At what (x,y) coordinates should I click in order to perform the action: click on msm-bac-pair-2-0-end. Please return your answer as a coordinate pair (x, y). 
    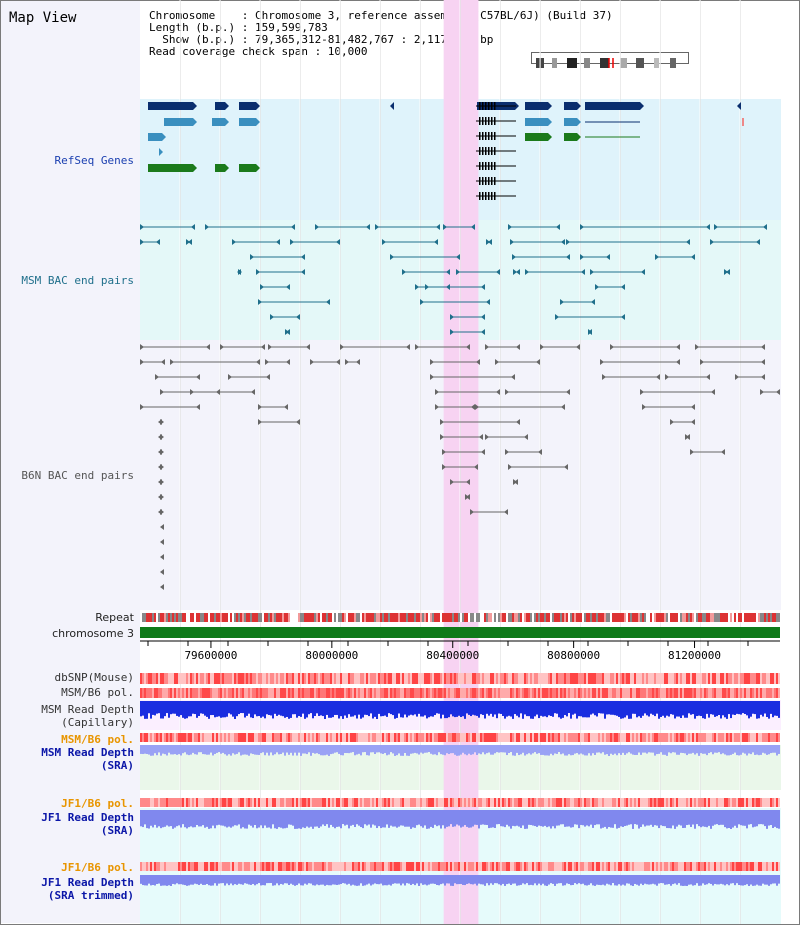
    Looking at the image, I should click on (252, 257).